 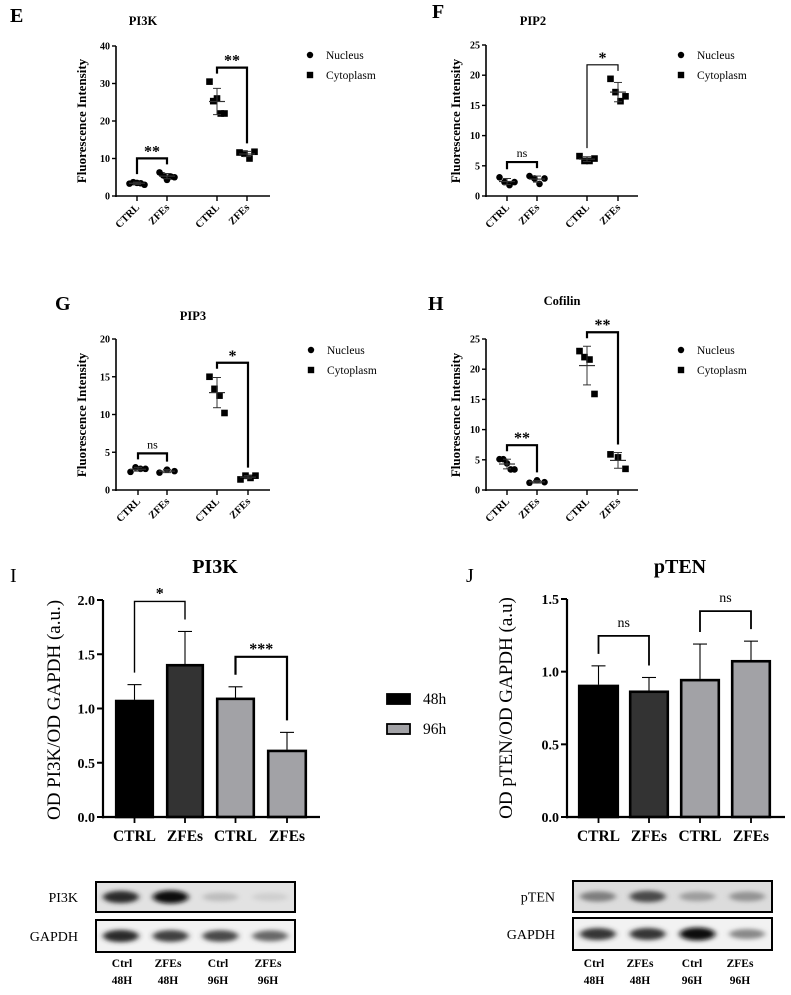 I want to click on blot-frame, so click(x=672, y=896).